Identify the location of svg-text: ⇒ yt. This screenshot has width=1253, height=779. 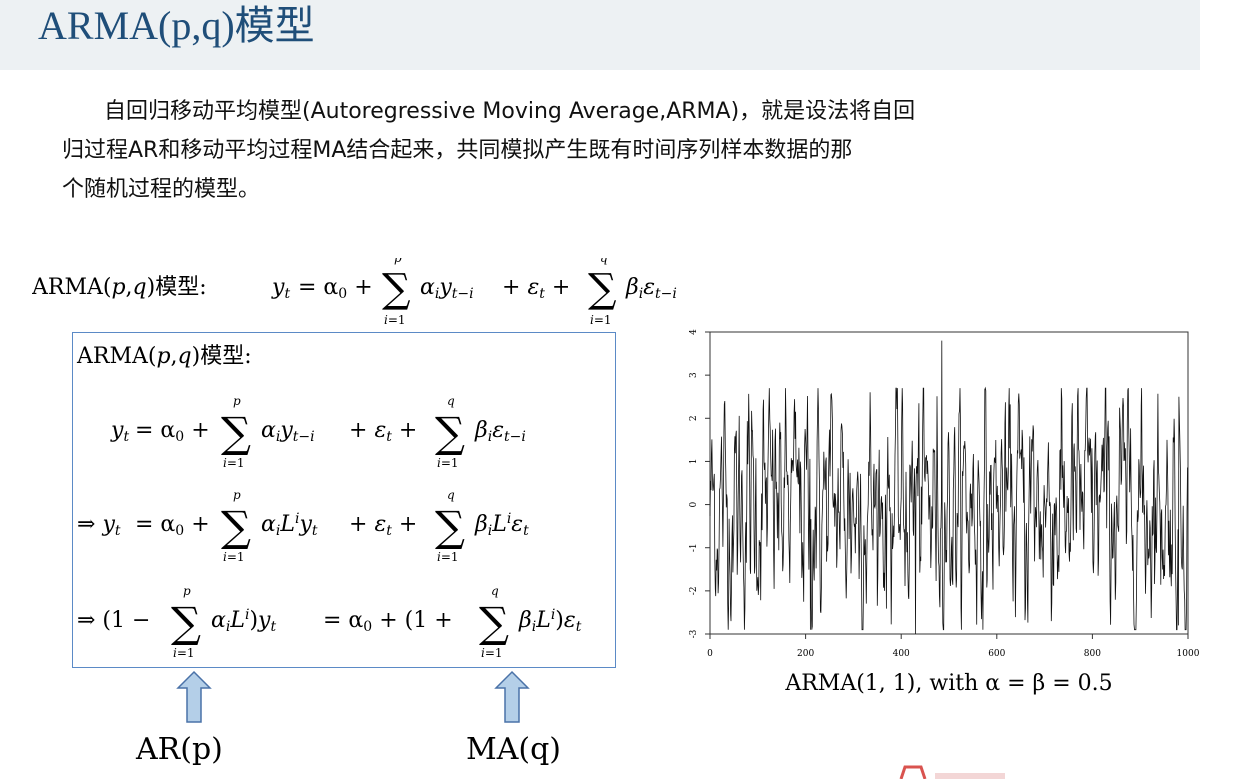
(99, 525).